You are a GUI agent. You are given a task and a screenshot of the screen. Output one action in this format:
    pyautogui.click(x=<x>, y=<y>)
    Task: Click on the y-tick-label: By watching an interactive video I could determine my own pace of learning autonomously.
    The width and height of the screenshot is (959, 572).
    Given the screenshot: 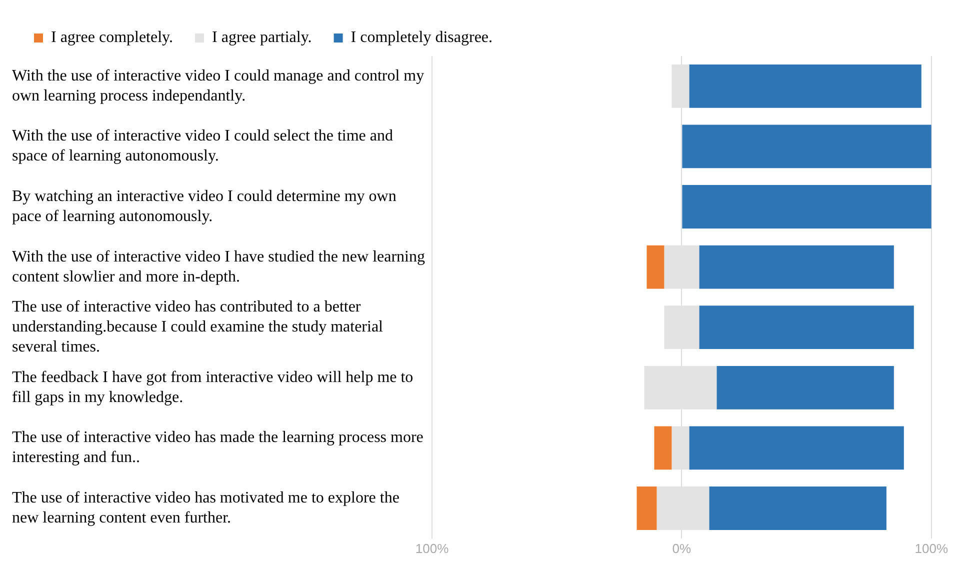 What is the action you would take?
    pyautogui.click(x=204, y=206)
    